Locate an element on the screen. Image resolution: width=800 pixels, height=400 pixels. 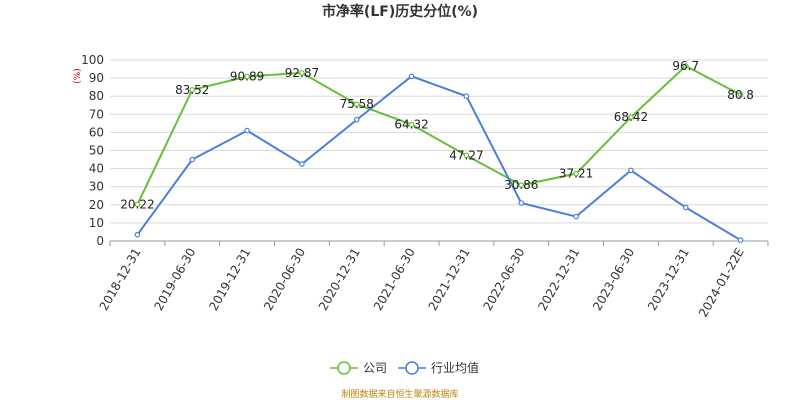
legend: 公司 行业均值 is located at coordinates (404, 367).